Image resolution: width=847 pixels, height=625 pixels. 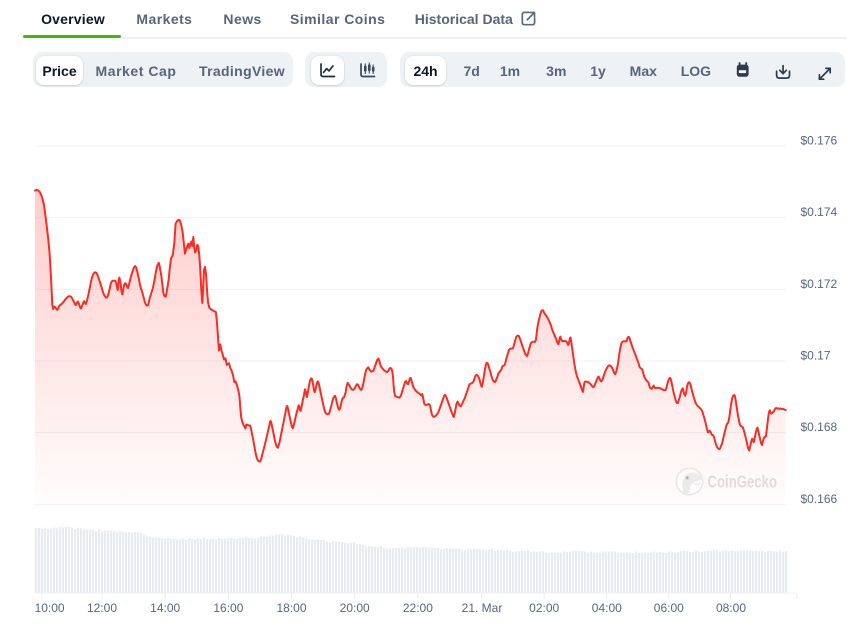 I want to click on svg-text: $0.174, so click(x=819, y=212).